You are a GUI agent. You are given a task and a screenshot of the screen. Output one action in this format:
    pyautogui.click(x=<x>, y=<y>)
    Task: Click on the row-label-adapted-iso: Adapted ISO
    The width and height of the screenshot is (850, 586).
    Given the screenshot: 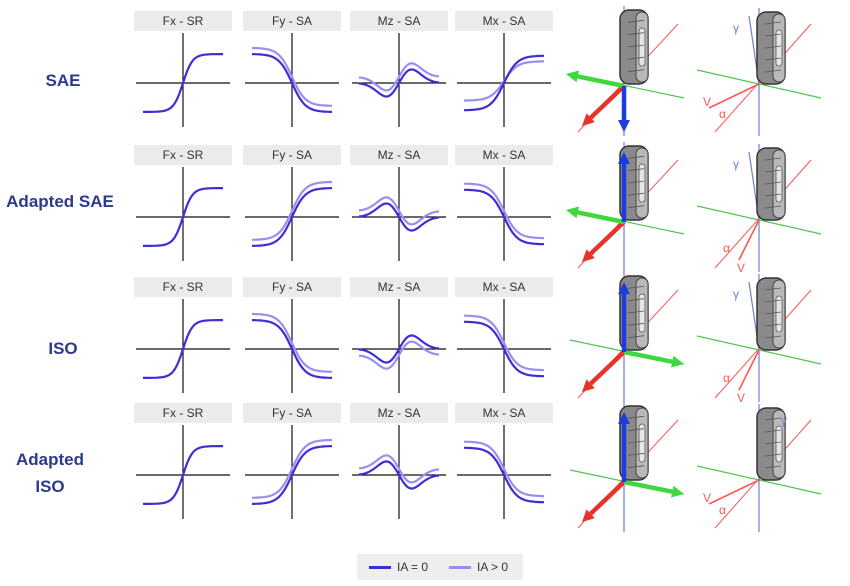 What is the action you would take?
    pyautogui.click(x=50, y=473)
    